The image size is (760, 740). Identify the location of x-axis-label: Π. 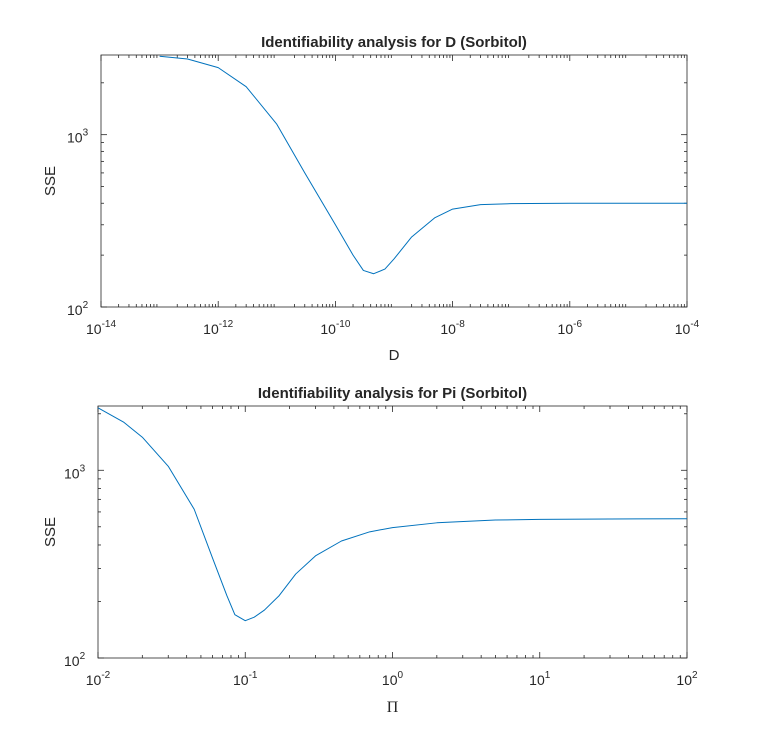
(393, 707).